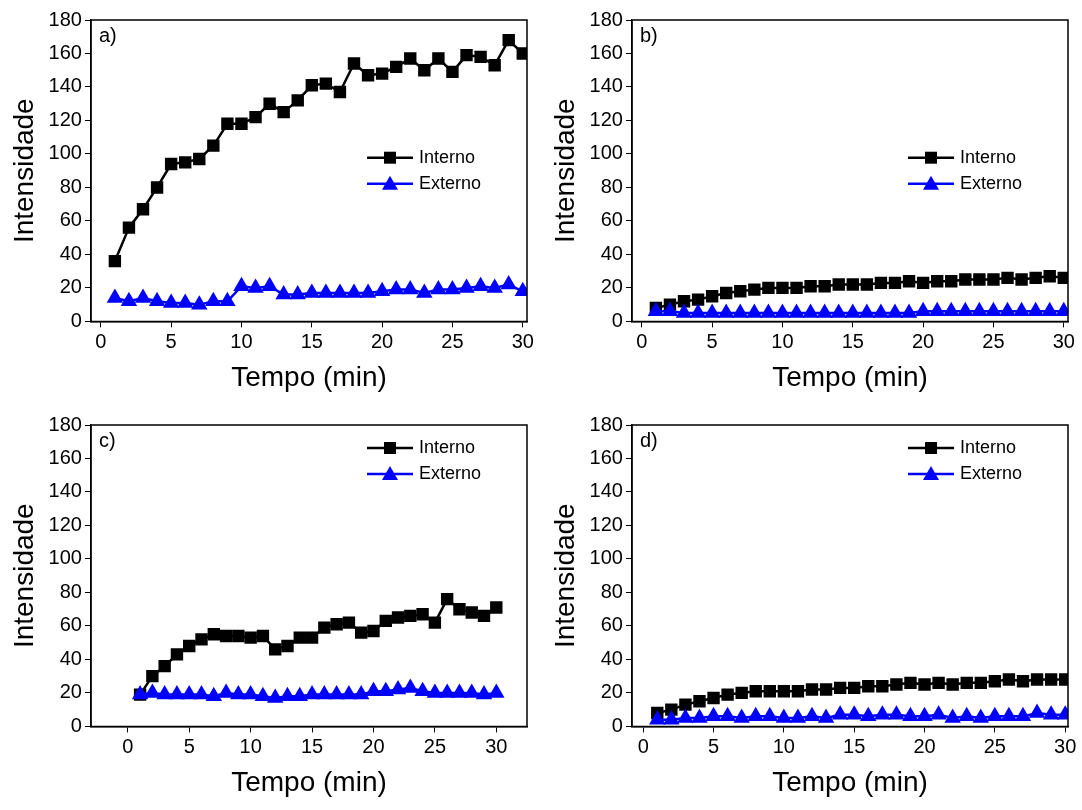  Describe the element at coordinates (648, 439) in the screenshot. I see `annotation: d)` at that location.